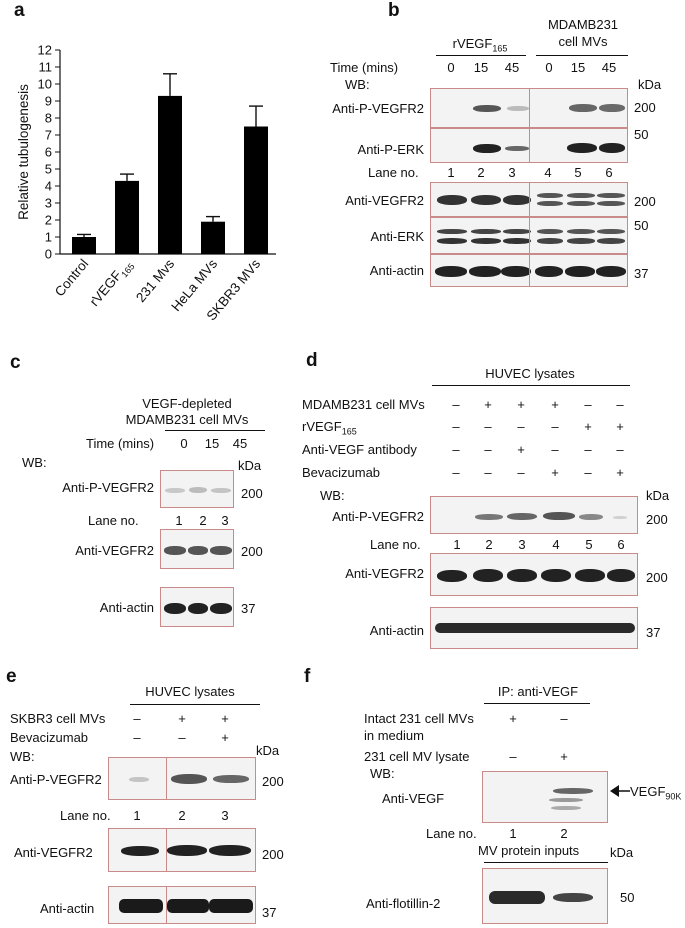 The width and height of the screenshot is (685, 928). What do you see at coordinates (203, 520) in the screenshot?
I see `c-lane-number: 2` at bounding box center [203, 520].